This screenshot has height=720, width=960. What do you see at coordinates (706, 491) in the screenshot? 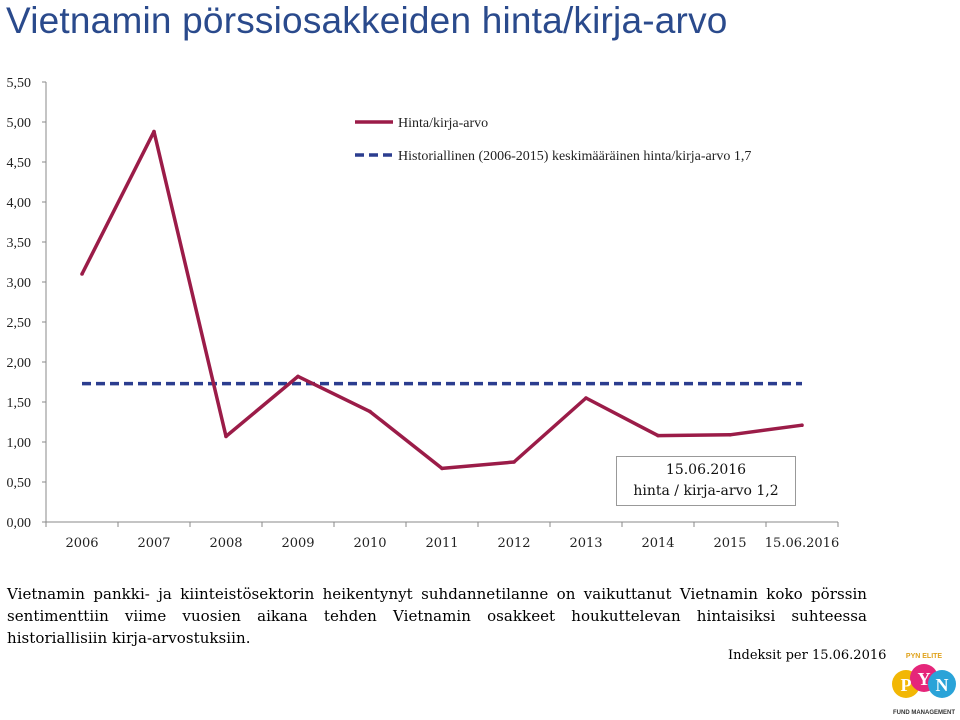
I see `annotation-value: hinta / kirja-arvo 1,2` at bounding box center [706, 491].